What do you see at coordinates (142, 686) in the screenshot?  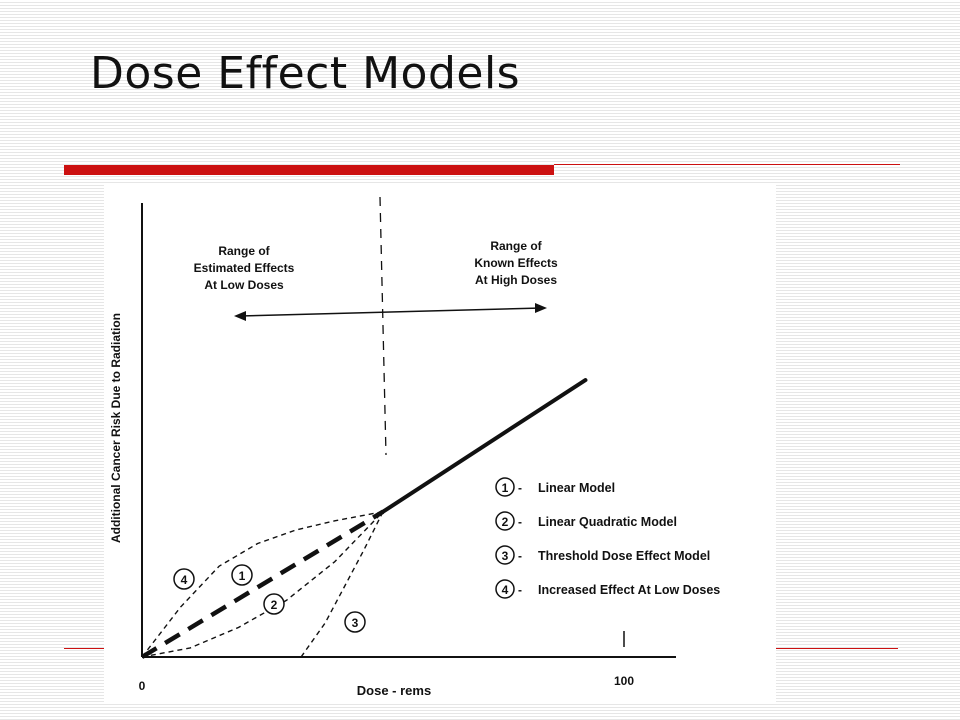 I see `x-tick-label-0: 0` at bounding box center [142, 686].